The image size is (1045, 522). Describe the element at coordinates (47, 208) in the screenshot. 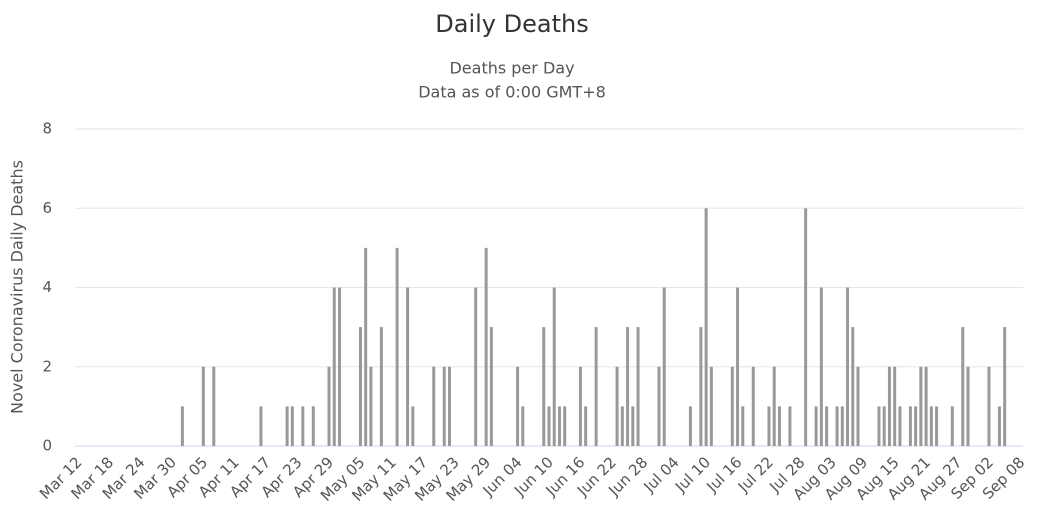

I see `y-tick-label: 6` at that location.